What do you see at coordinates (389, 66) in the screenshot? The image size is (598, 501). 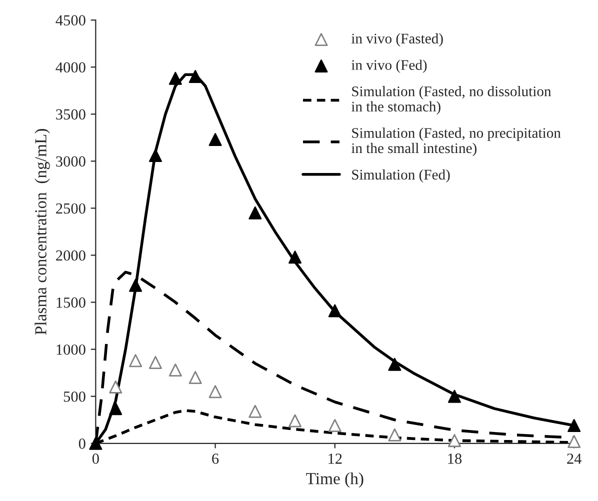 I see `legend-label: in vivo (Fed)` at bounding box center [389, 66].